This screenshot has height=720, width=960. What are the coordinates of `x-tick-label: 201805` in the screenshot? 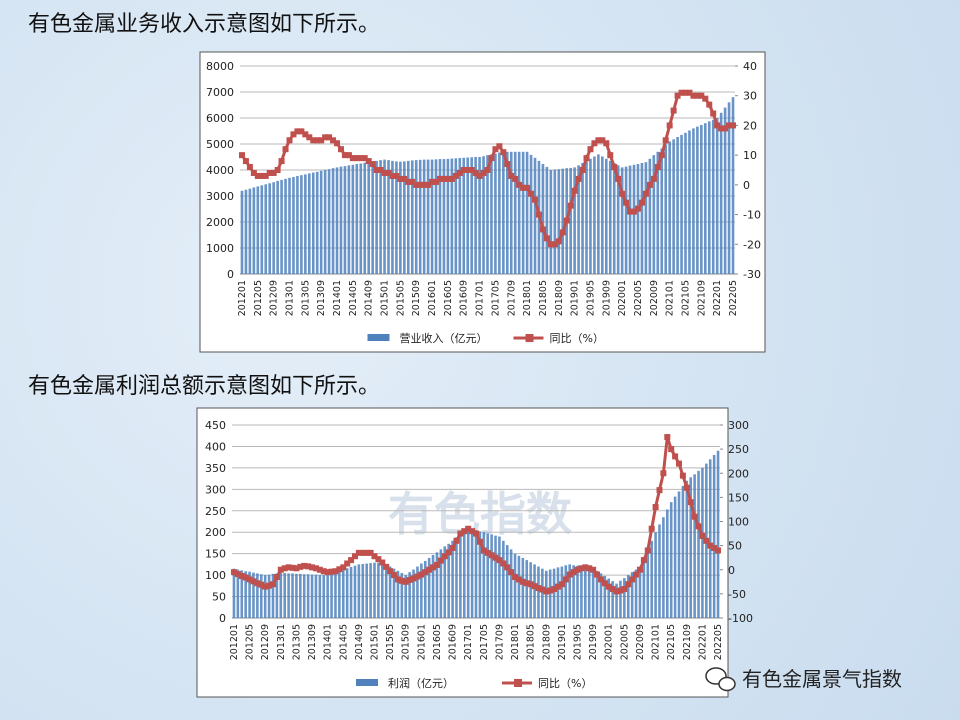 It's located at (531, 642).